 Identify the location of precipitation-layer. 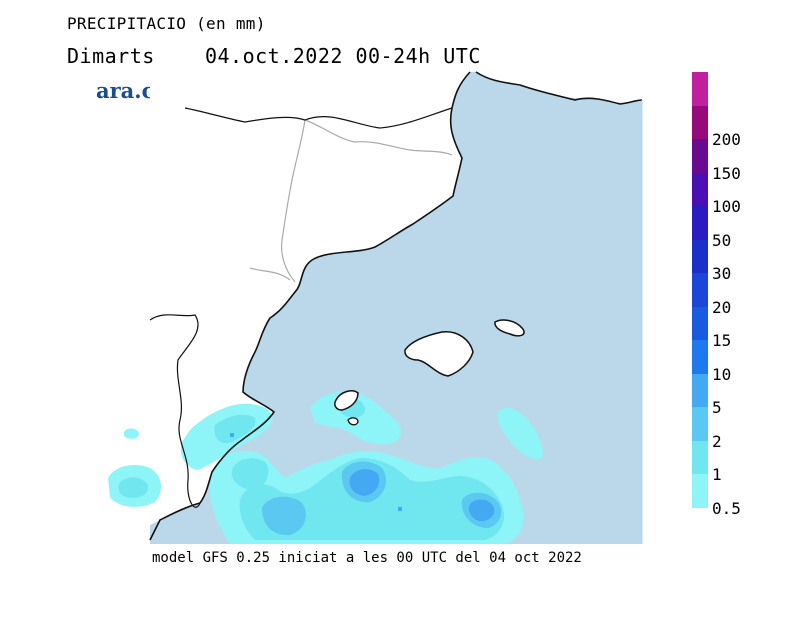
(325, 467).